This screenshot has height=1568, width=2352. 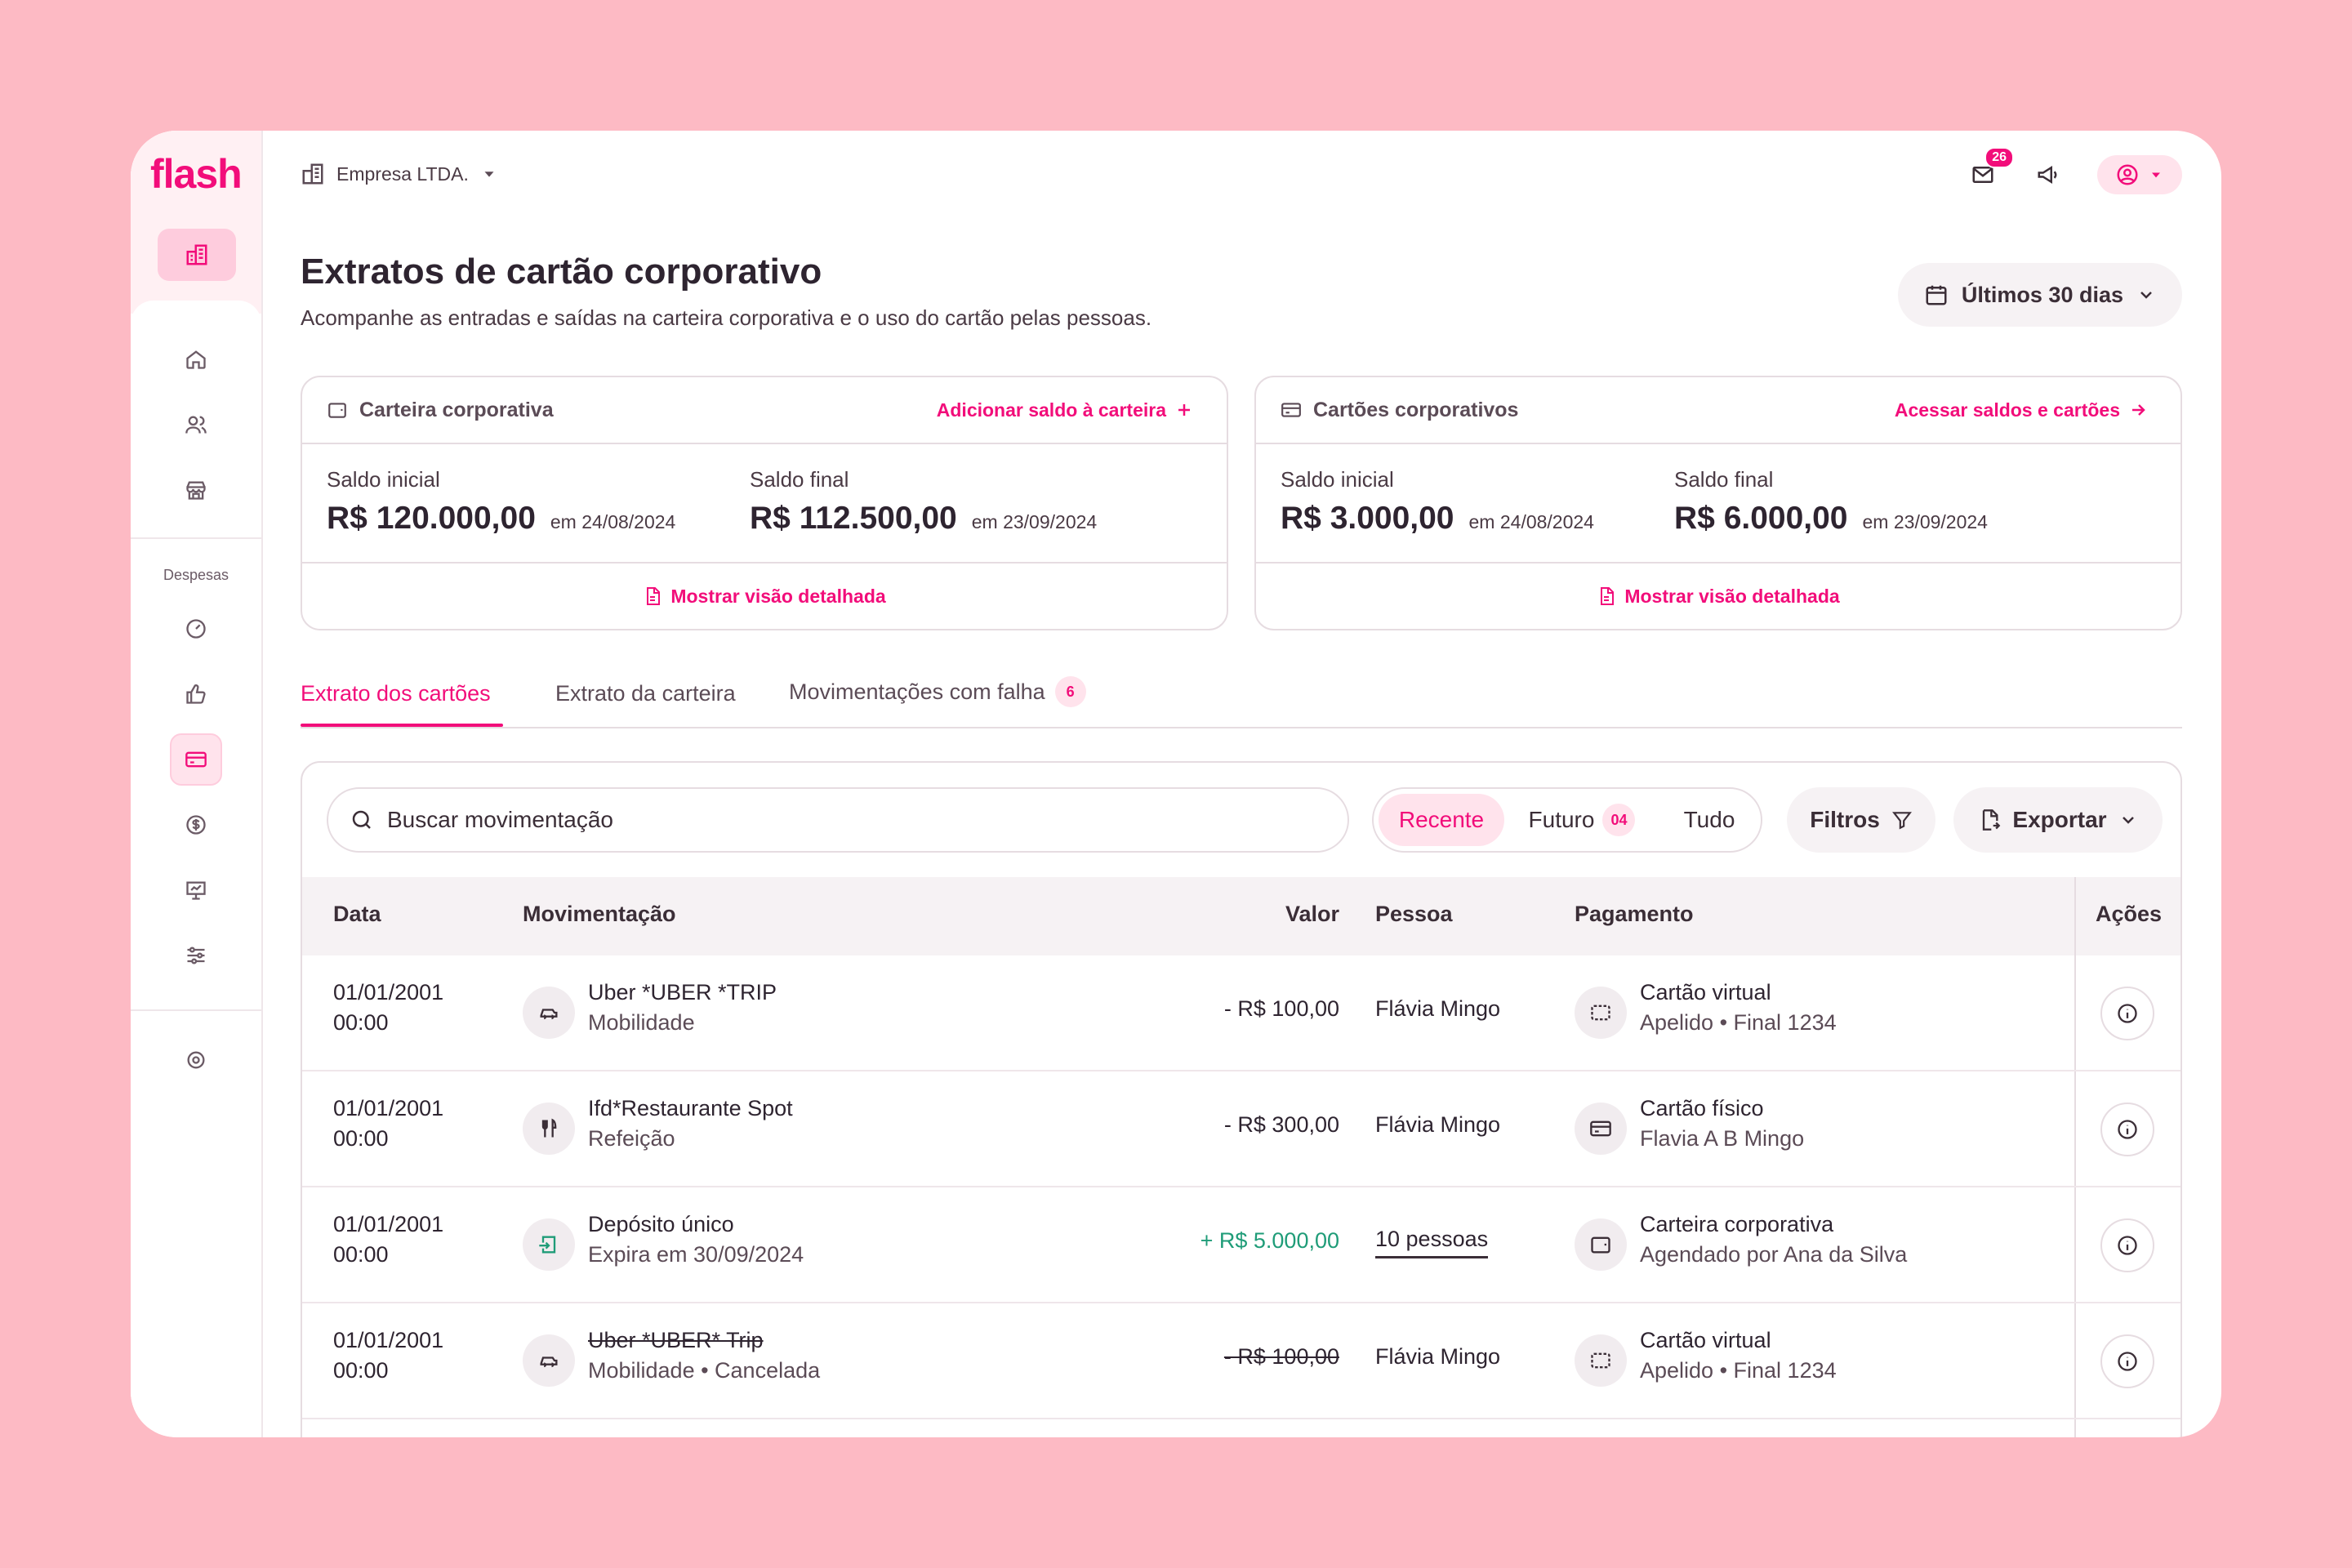 I want to click on initial-balance-date: em 24/08/2024, so click(x=1531, y=521).